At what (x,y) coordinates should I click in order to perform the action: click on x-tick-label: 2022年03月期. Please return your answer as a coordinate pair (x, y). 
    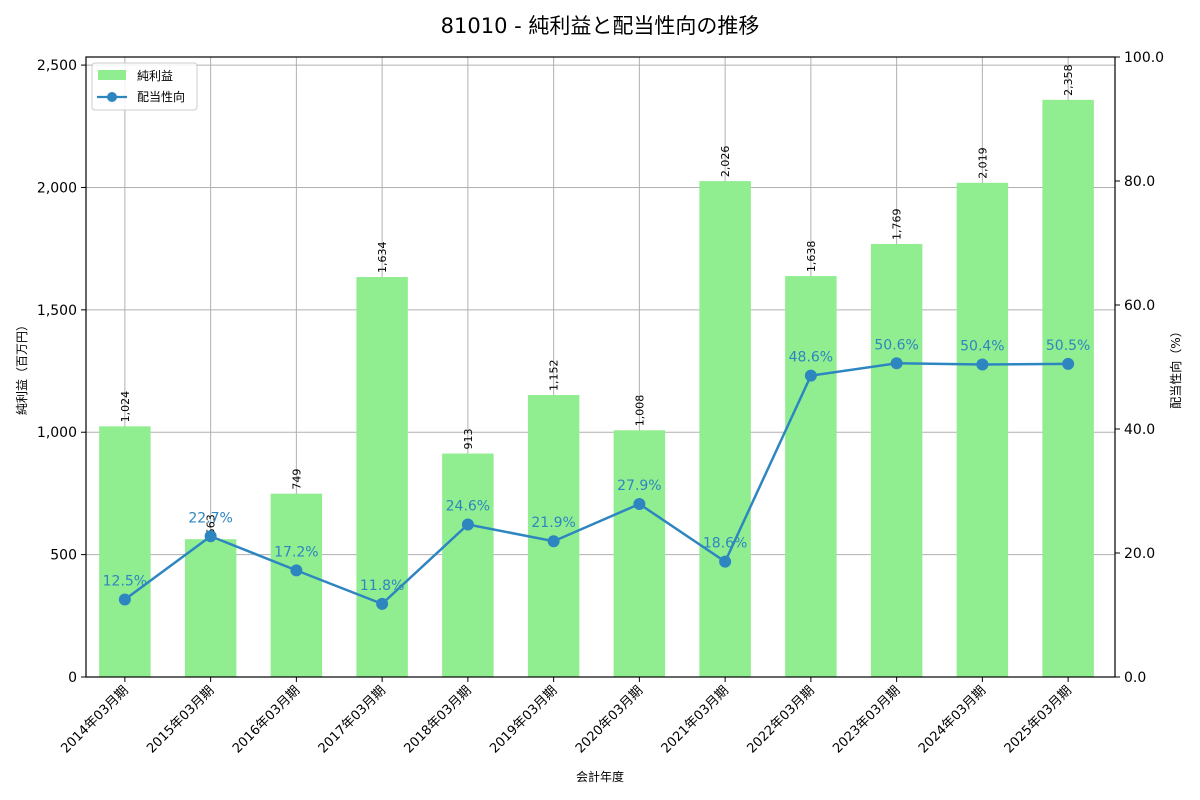
    Looking at the image, I should click on (780, 719).